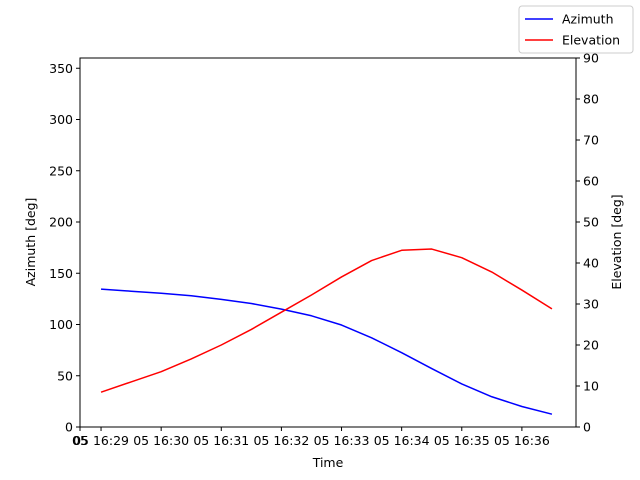  I want to click on x-tick-label: 05 16:29, so click(101, 440).